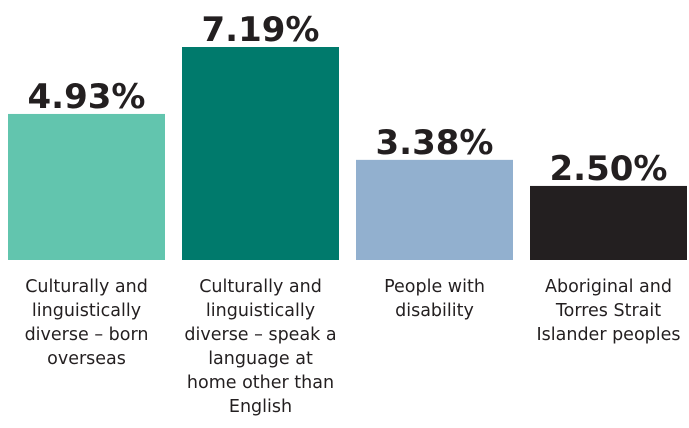  Describe the element at coordinates (435, 143) in the screenshot. I see `value-label-3: 3.38%` at that location.